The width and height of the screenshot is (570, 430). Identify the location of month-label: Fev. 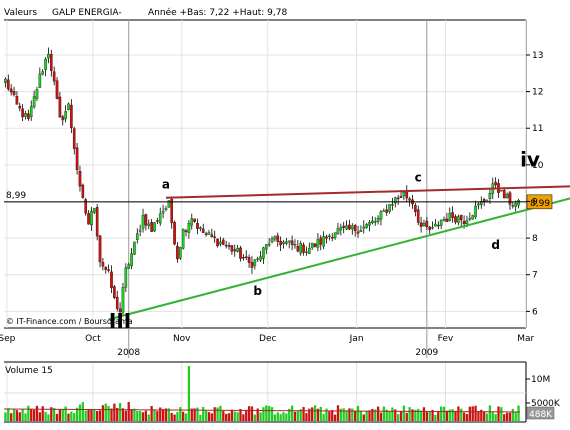
(446, 339).